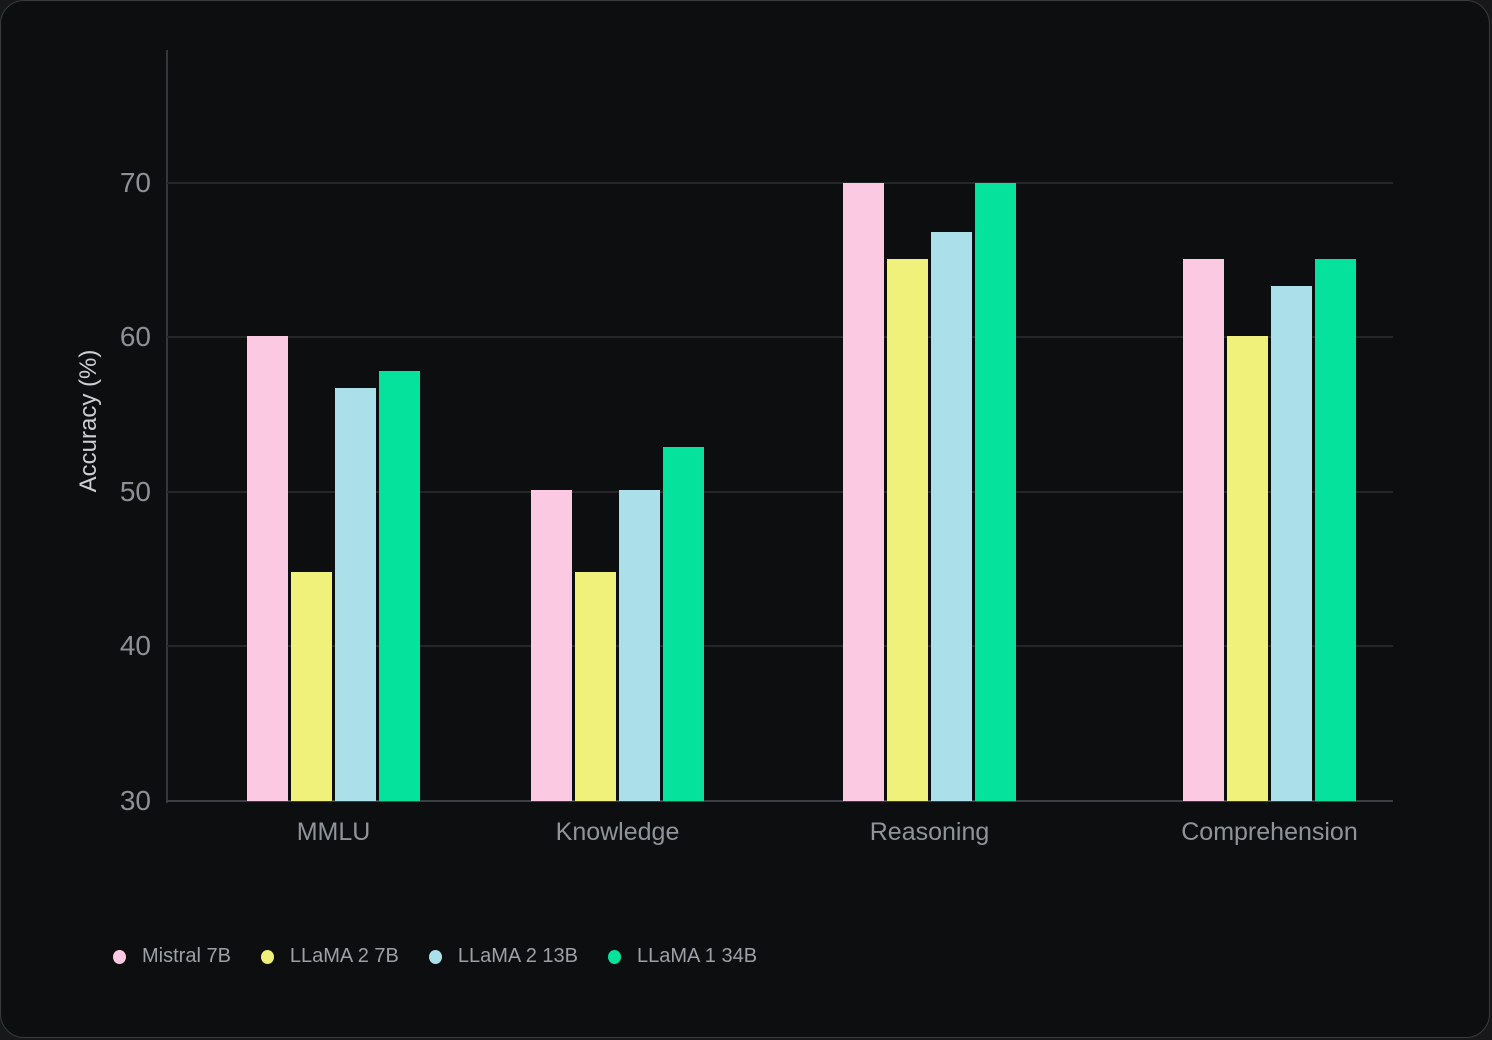 Image resolution: width=1492 pixels, height=1040 pixels. Describe the element at coordinates (135, 800) in the screenshot. I see `y-tick-label-30: 30` at that location.